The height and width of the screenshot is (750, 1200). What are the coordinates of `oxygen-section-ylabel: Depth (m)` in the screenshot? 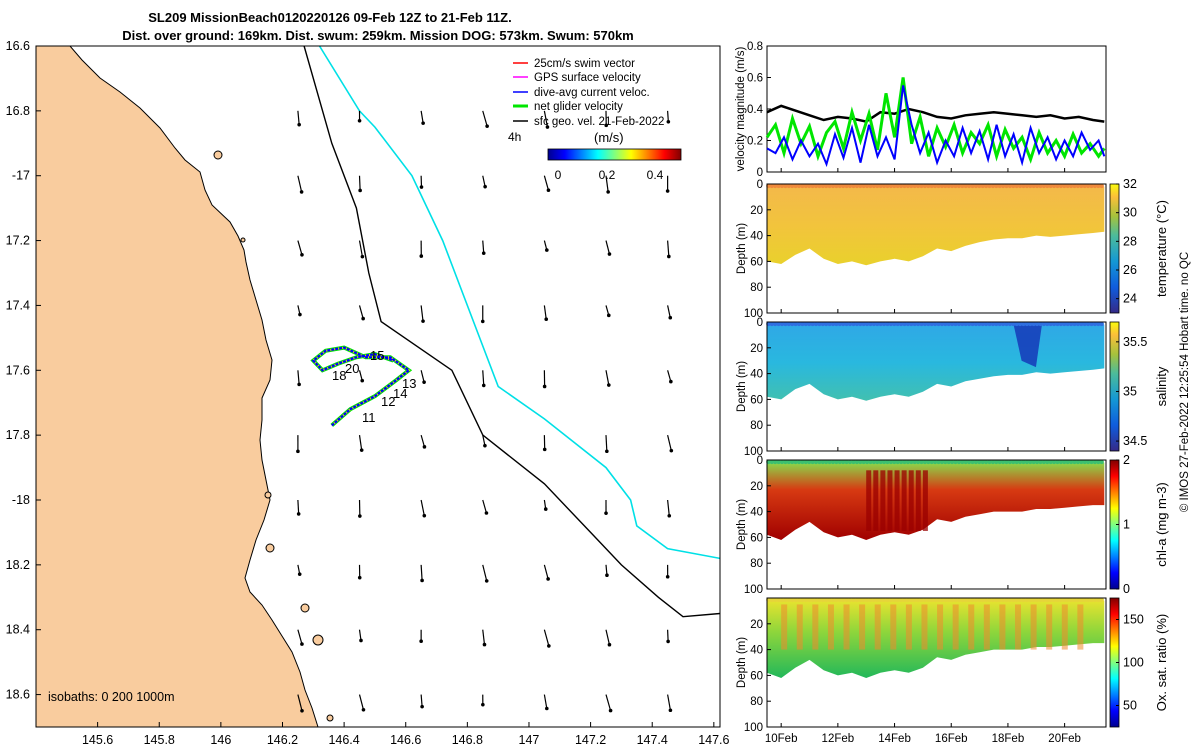 It's located at (742, 662).